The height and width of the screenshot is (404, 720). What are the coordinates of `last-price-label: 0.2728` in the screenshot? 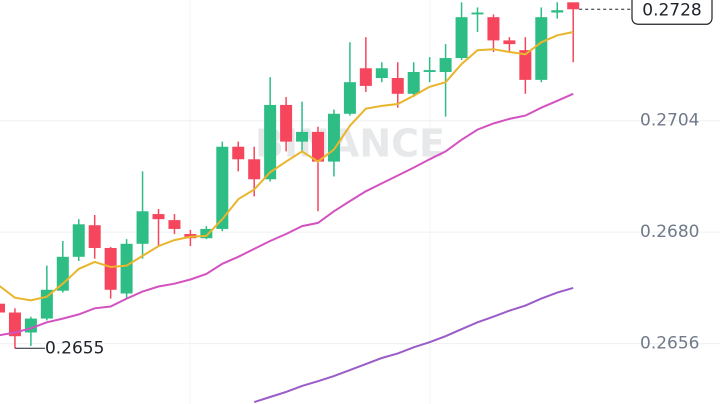 It's located at (671, 10).